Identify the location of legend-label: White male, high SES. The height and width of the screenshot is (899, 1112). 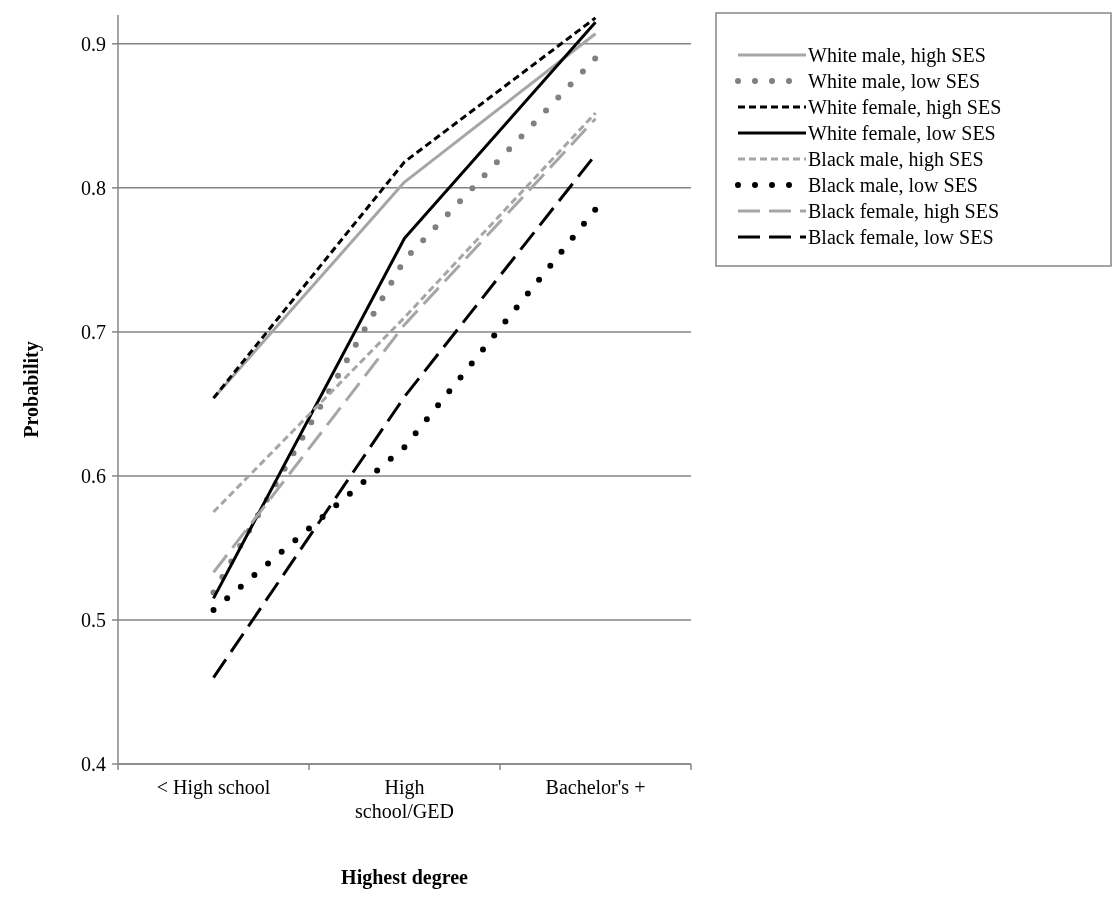
(897, 55).